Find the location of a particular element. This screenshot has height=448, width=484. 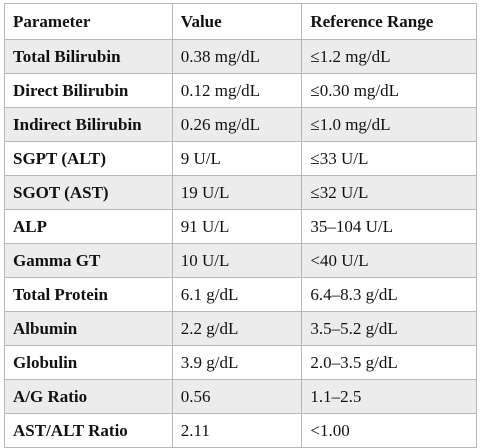

table-row: Albumin 2.2 g/dL 3.5–5.2 g/dL is located at coordinates (240, 328).